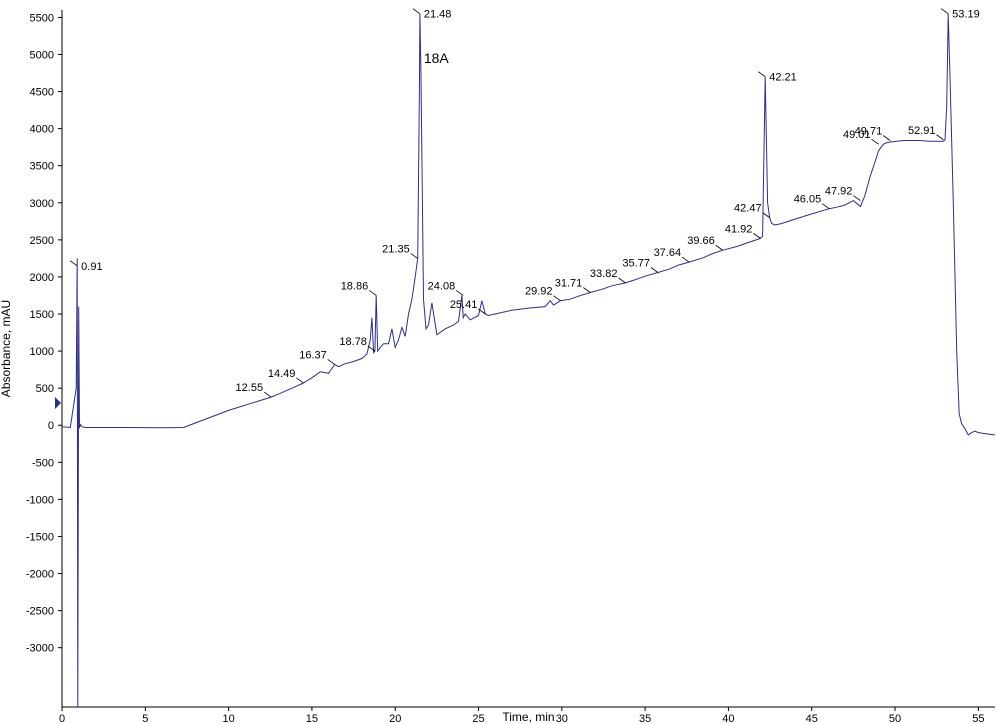 The width and height of the screenshot is (998, 724). I want to click on x-tick-label: 35, so click(645, 718).